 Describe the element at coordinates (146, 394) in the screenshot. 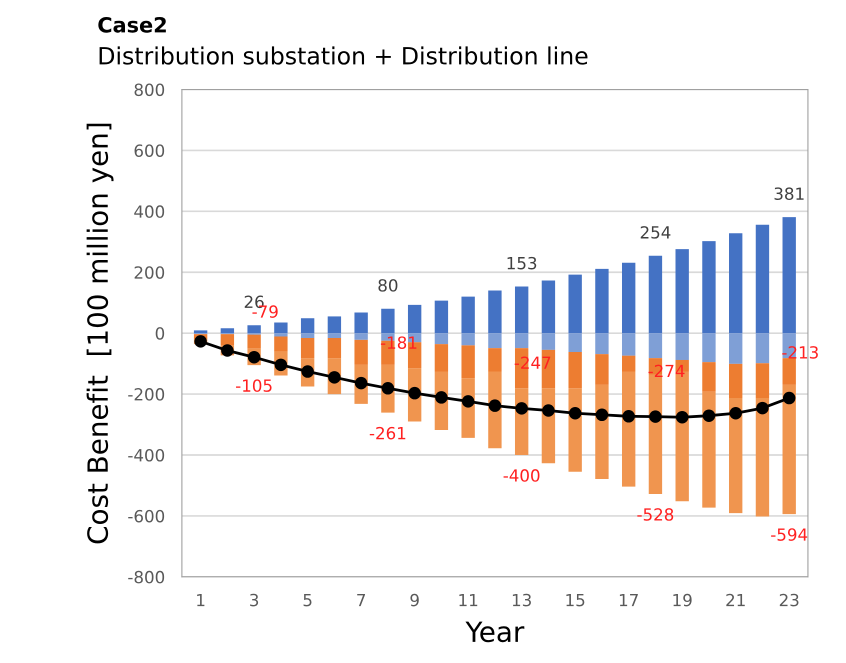

I see `y-tick-label: -200` at that location.